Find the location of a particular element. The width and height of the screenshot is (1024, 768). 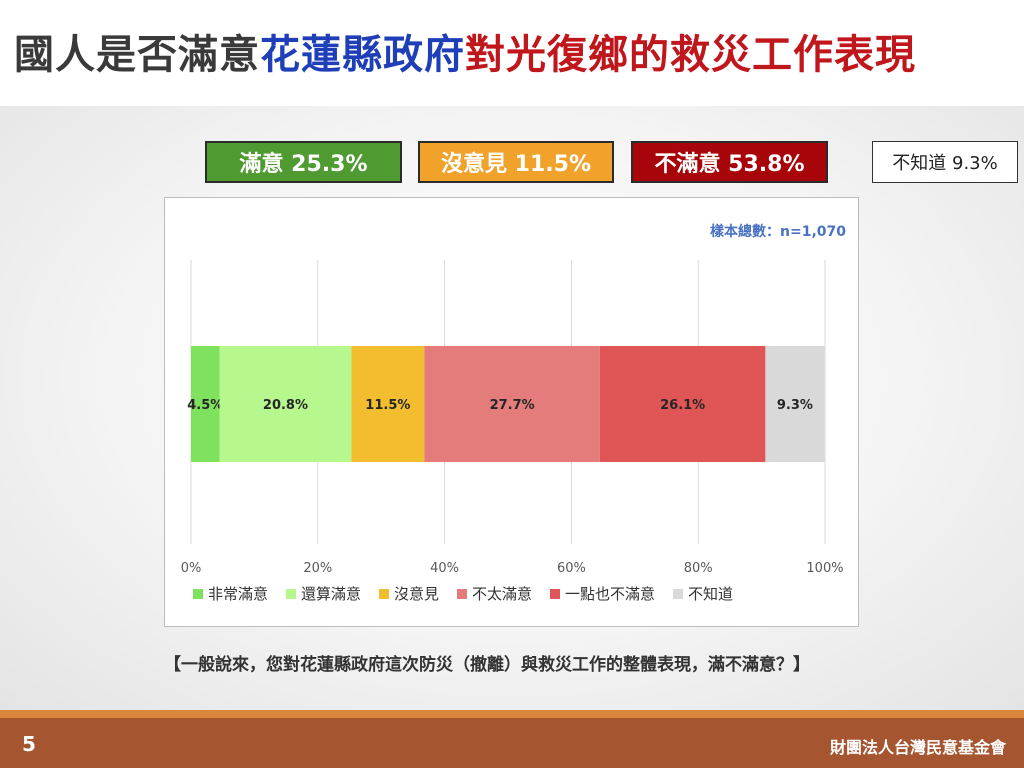

x-tick-label: 60% is located at coordinates (571, 568).